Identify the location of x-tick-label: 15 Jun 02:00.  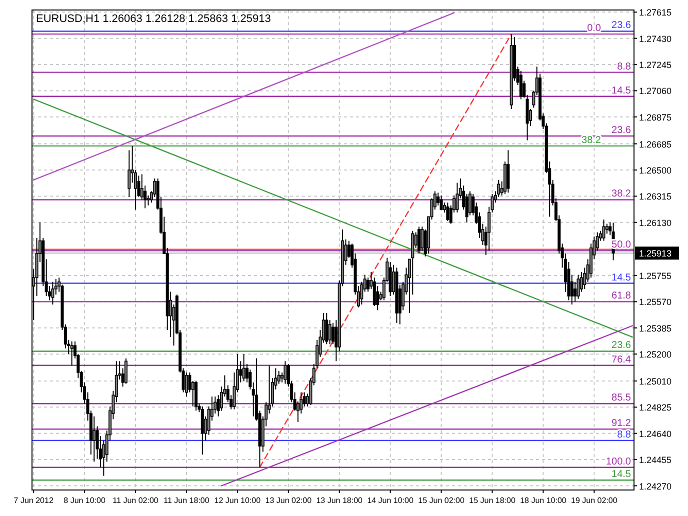
(441, 500).